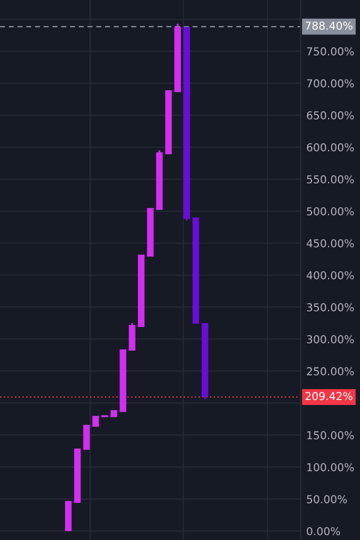  I want to click on y-tick-label: 350.00%, so click(330, 307).